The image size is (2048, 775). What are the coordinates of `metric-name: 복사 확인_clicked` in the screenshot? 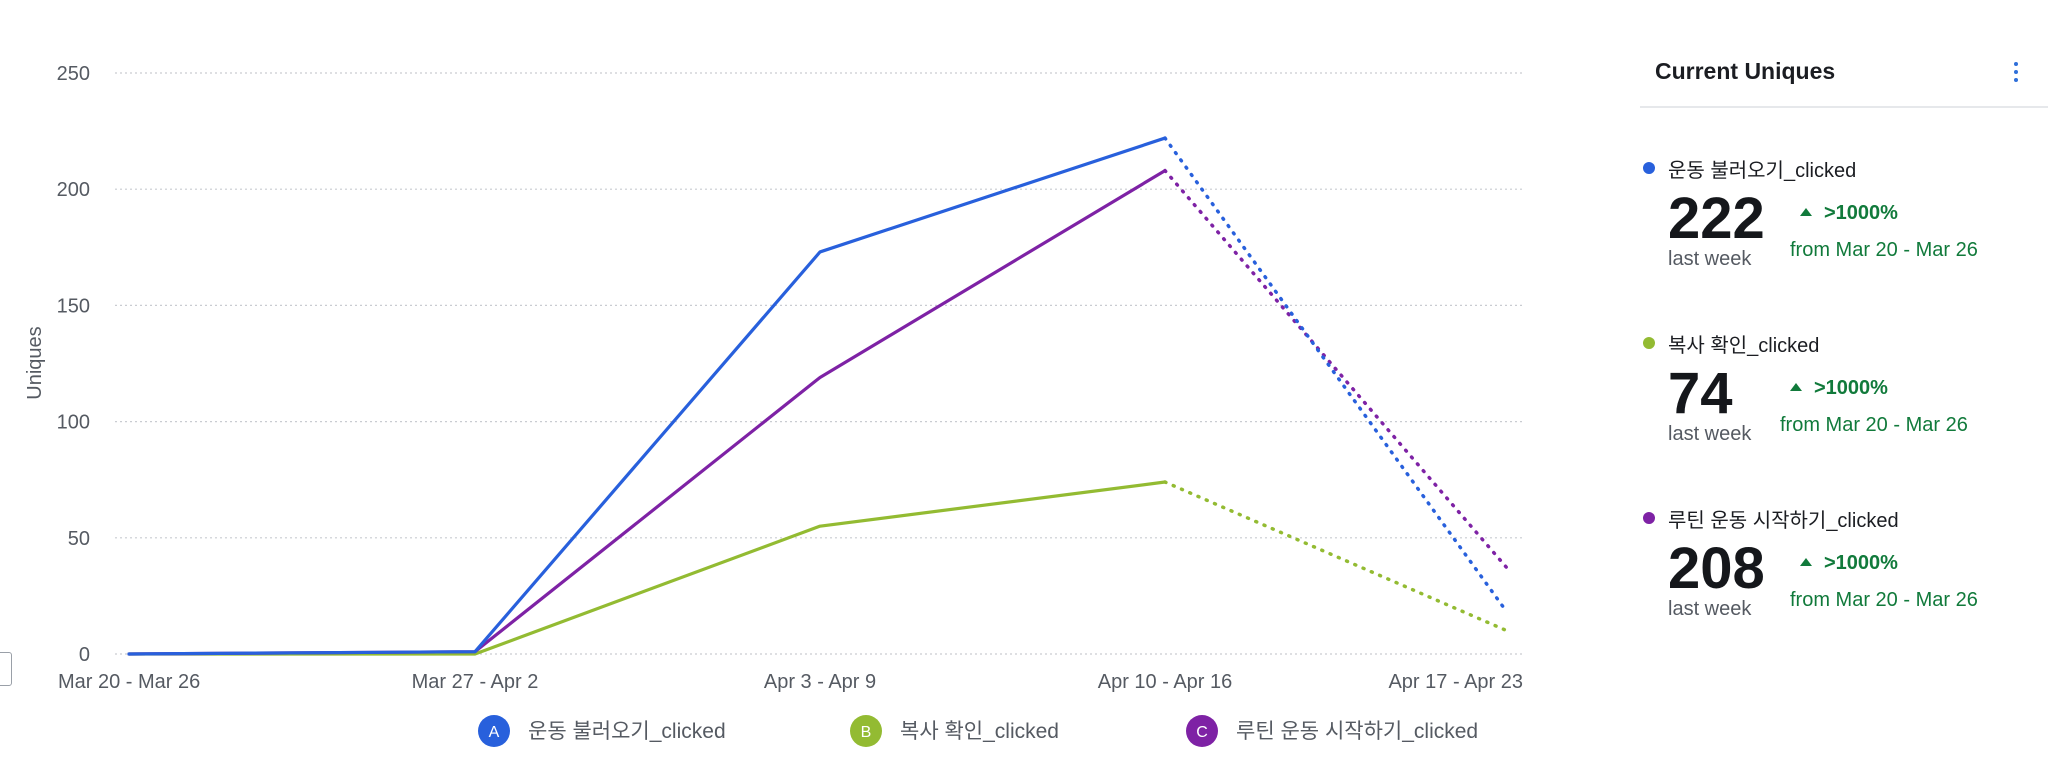 It's located at (1744, 346).